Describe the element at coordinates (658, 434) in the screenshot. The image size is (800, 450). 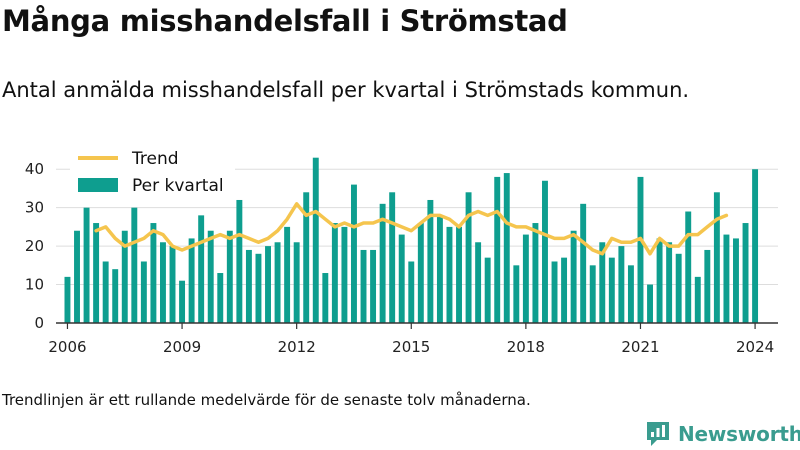
I see `newsworthy-logo-icon` at that location.